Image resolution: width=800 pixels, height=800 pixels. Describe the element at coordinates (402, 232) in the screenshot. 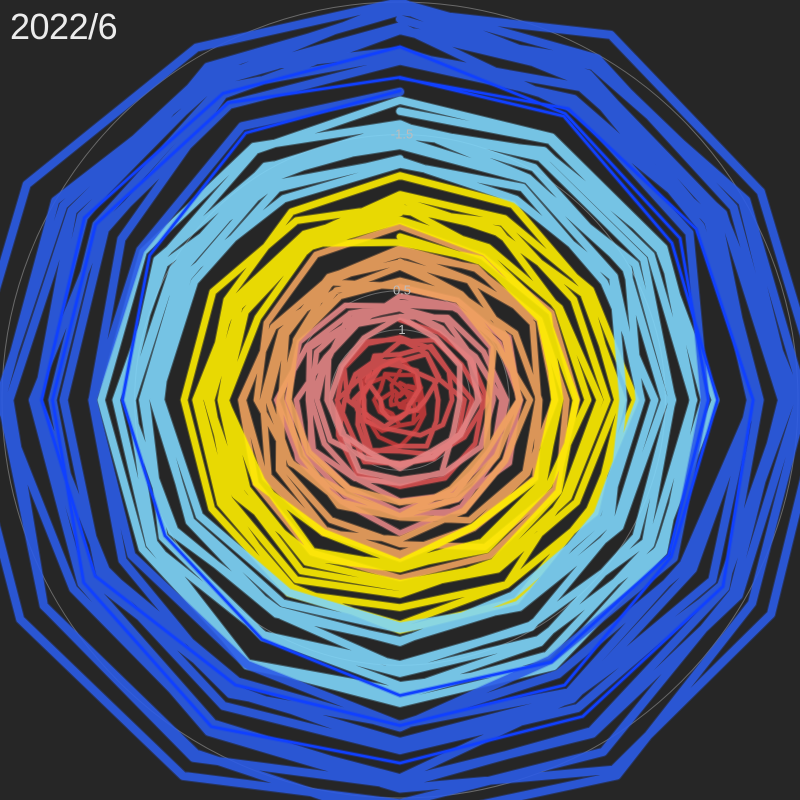

I see `tick-labels: 1 0.5 -1.5` at that location.